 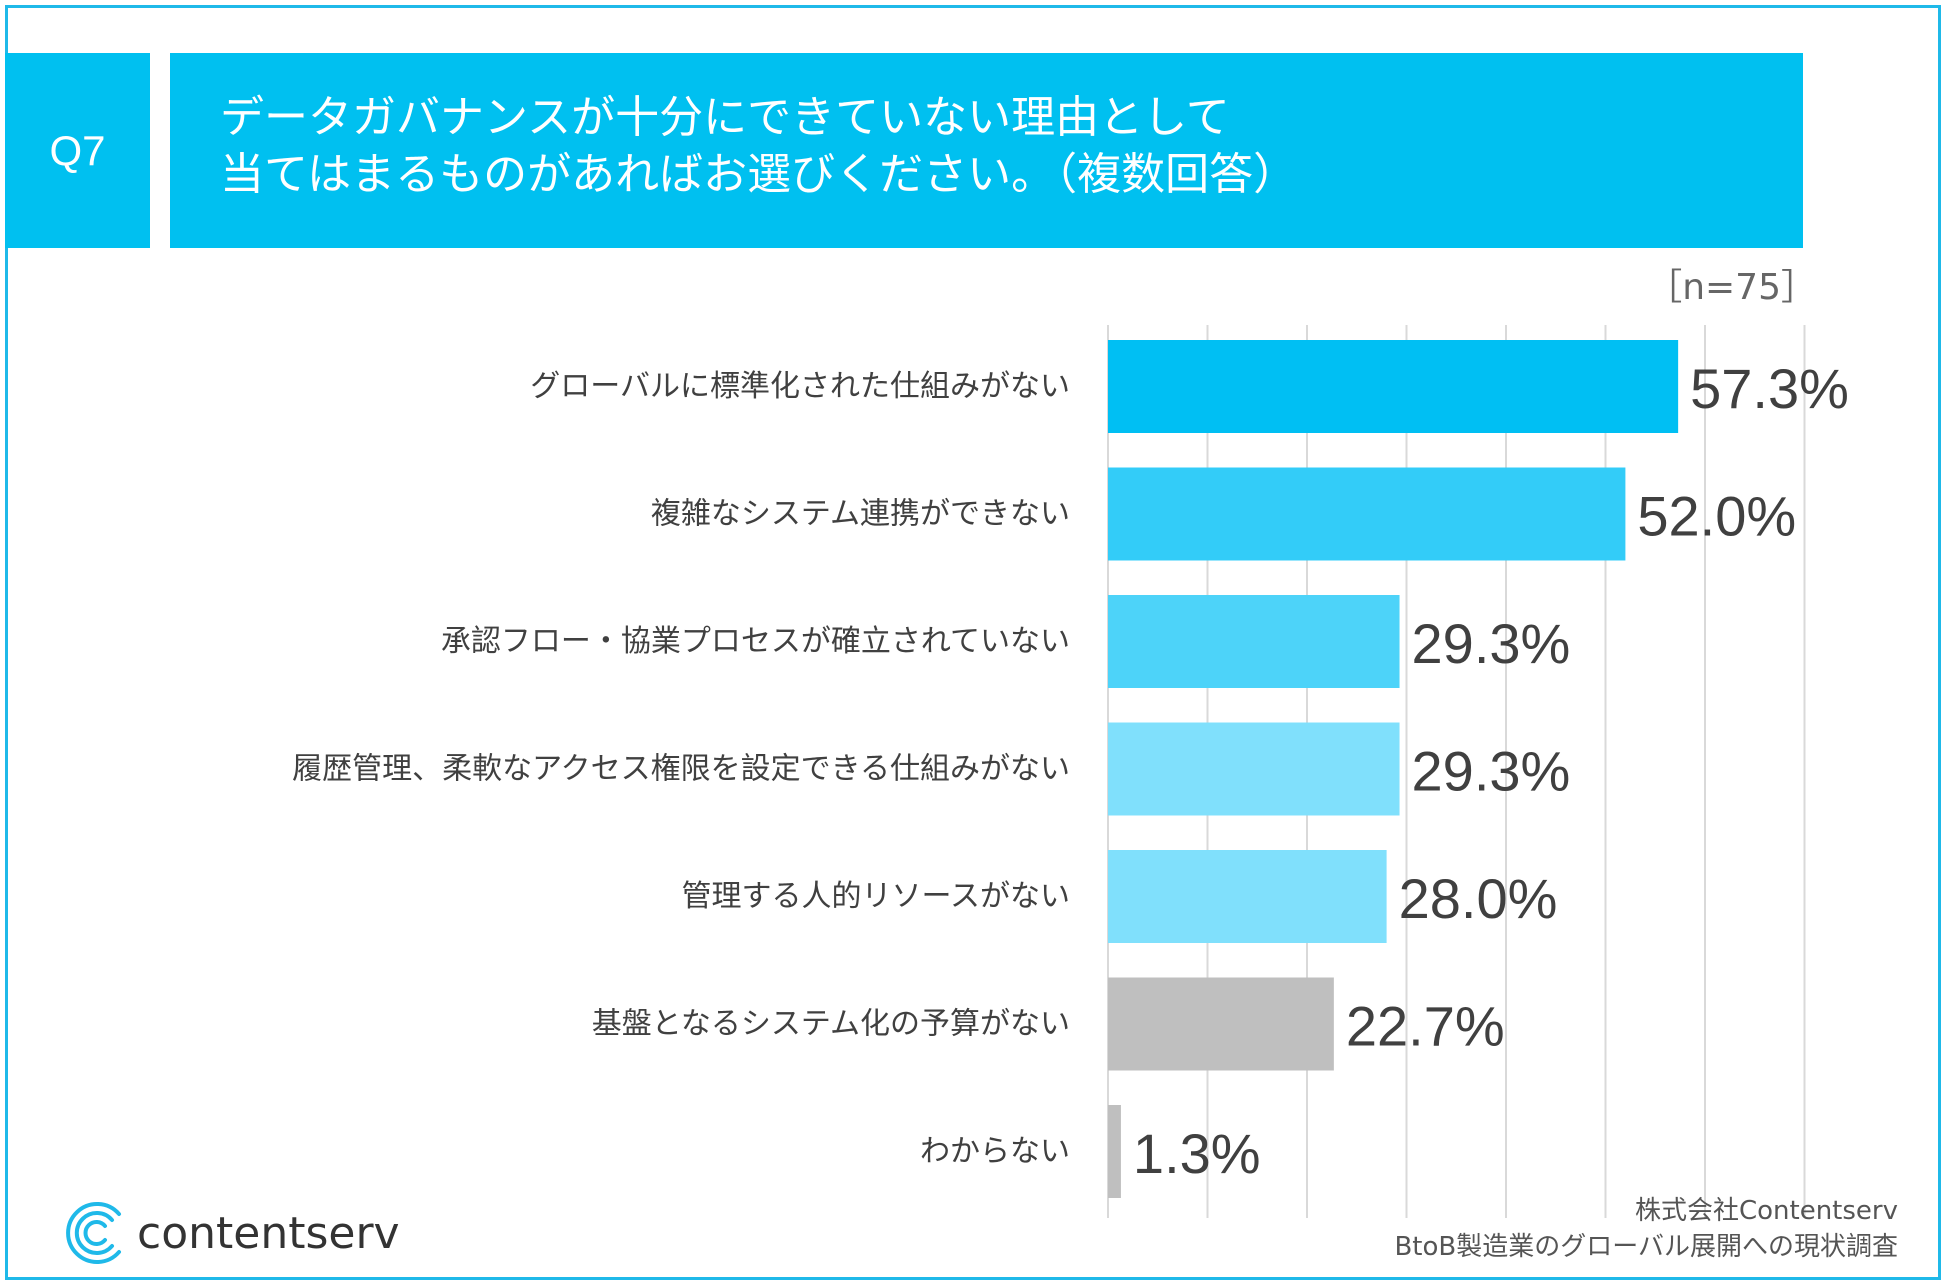 I want to click on question-text-line1: データガバナンスが十分にできていない理由として, so click(x=725, y=117).